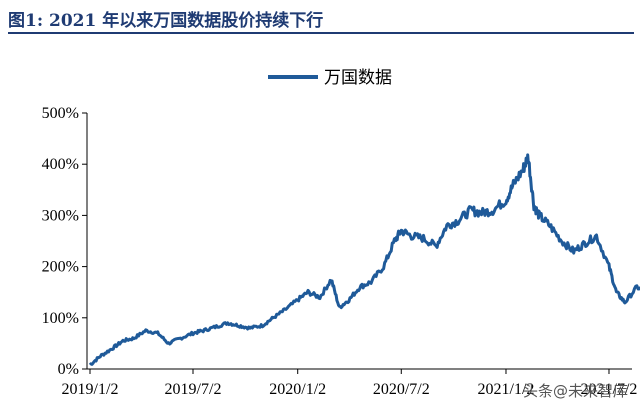 The width and height of the screenshot is (640, 411). I want to click on x-tick-label: 2019/7/2, so click(193, 389).